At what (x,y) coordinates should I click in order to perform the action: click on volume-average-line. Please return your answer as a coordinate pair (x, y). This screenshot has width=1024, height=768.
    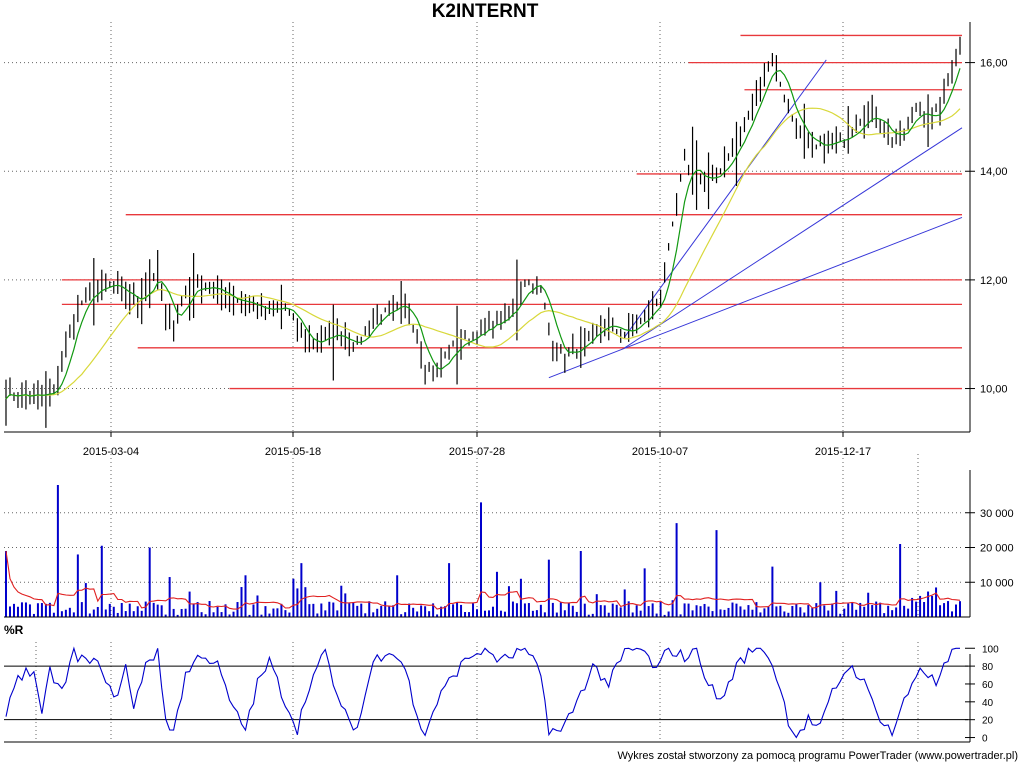
    Looking at the image, I should click on (483, 580).